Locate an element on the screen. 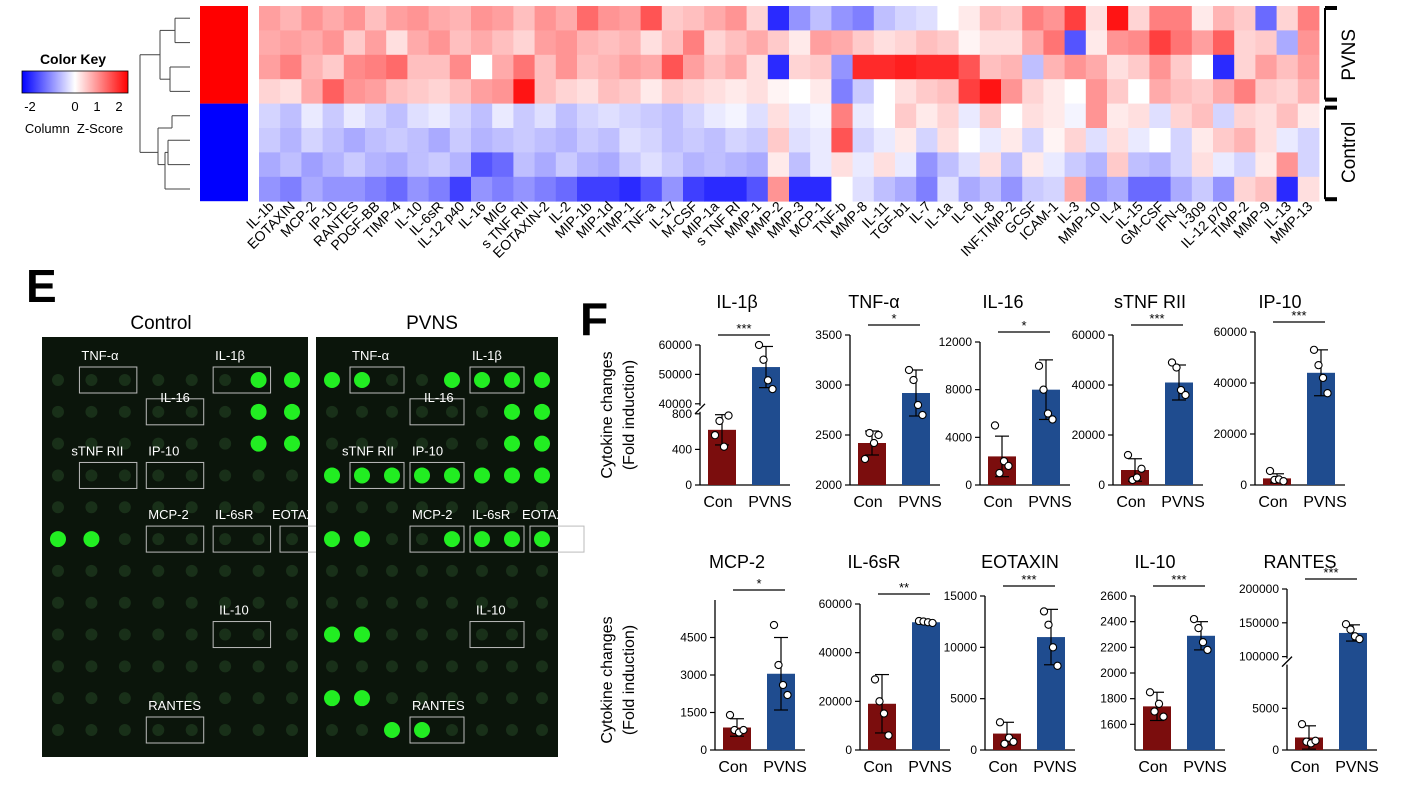 This screenshot has width=1408, height=792. y-tick-label: 2000 is located at coordinates (828, 485).